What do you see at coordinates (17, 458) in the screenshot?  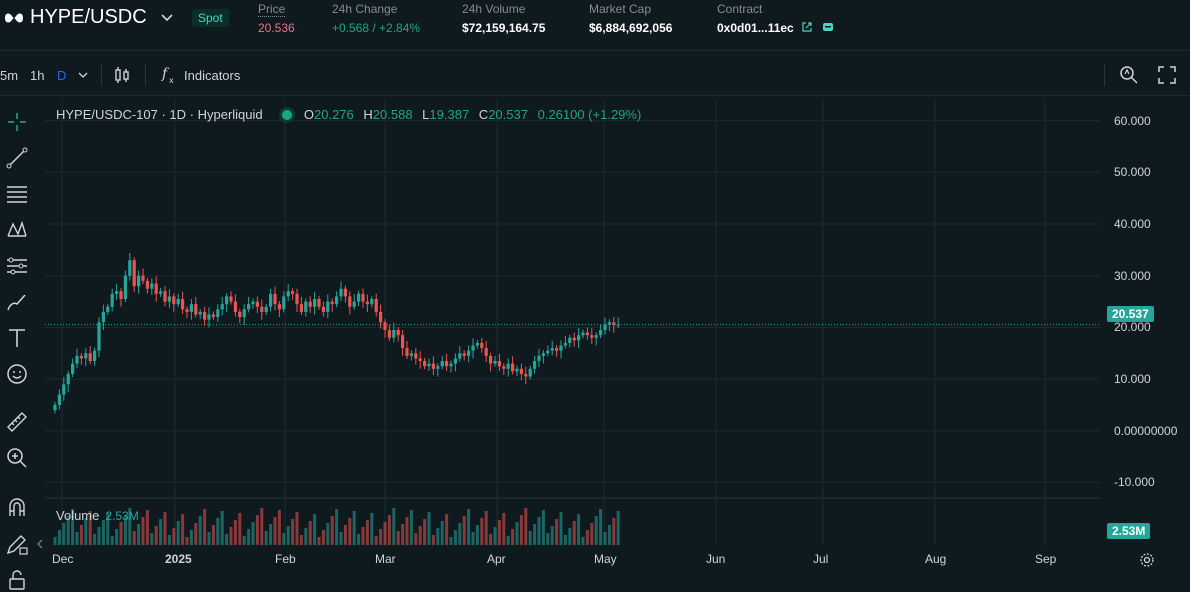 I see `zoom-in-icon` at bounding box center [17, 458].